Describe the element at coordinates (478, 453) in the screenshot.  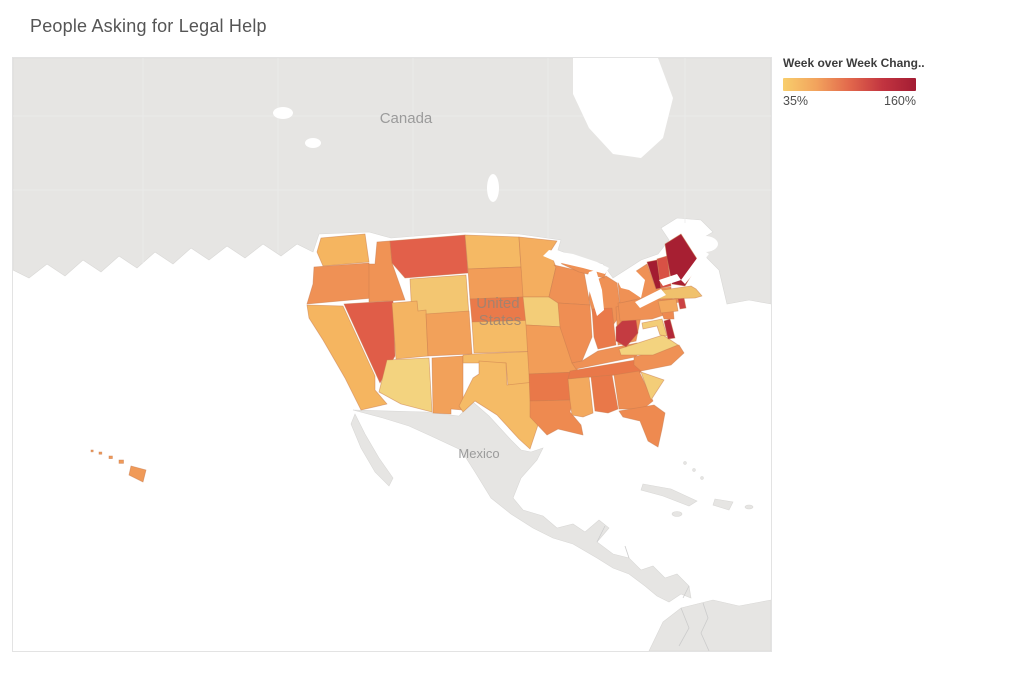
I see `label-mexico: Mexico` at that location.